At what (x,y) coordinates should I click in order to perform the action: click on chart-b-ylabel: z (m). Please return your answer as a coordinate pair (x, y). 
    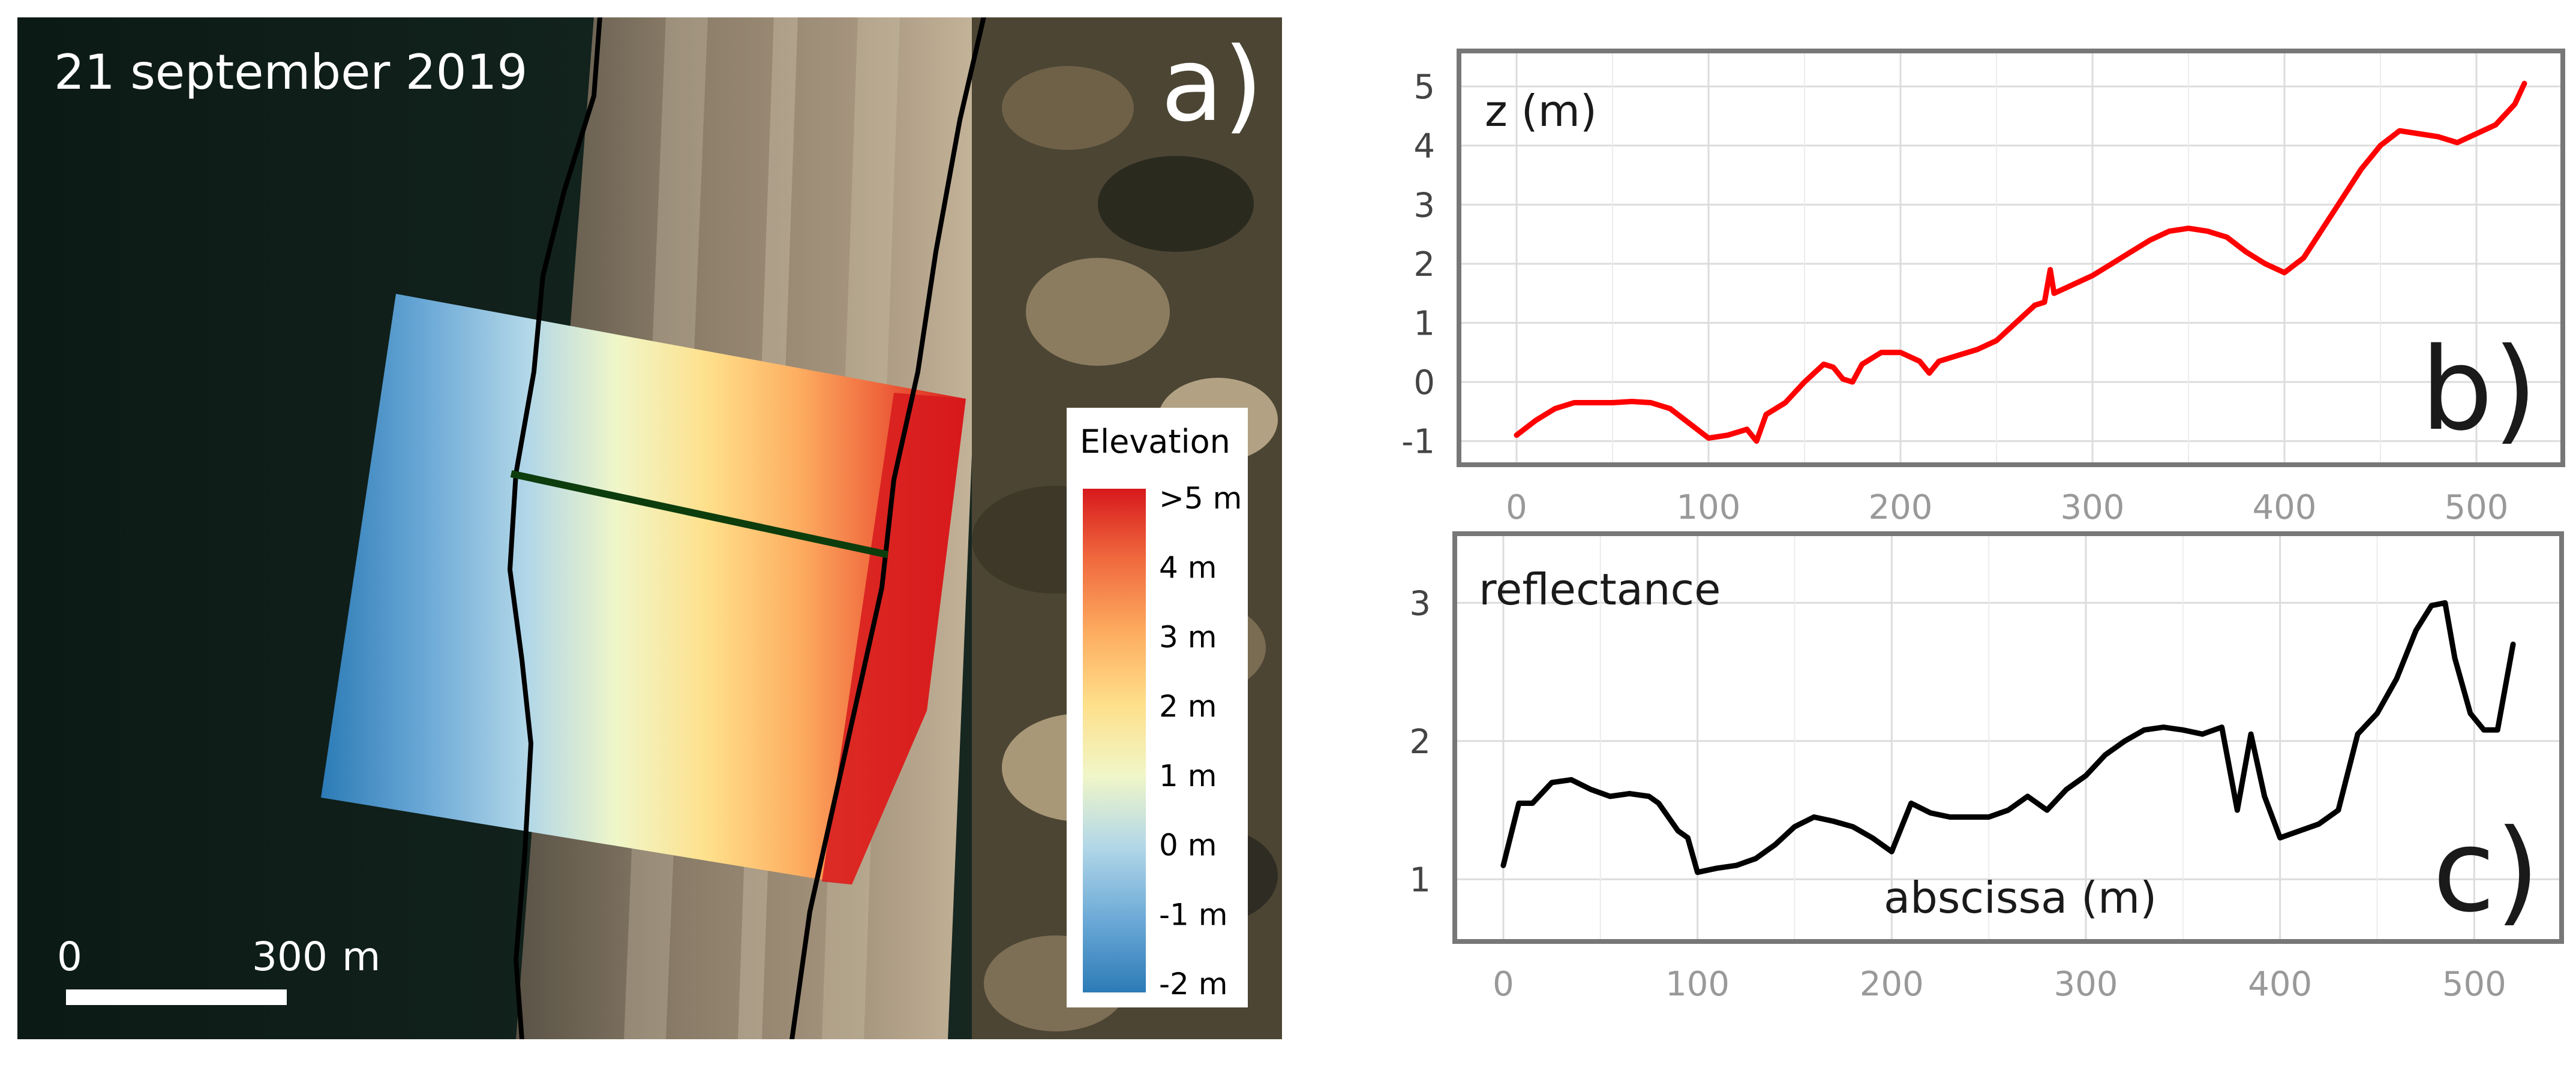
    Looking at the image, I should click on (1541, 111).